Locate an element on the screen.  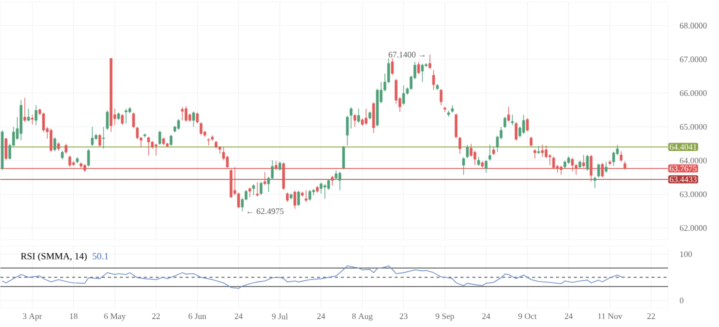
x-tick-label: 3 Apr is located at coordinates (32, 317).